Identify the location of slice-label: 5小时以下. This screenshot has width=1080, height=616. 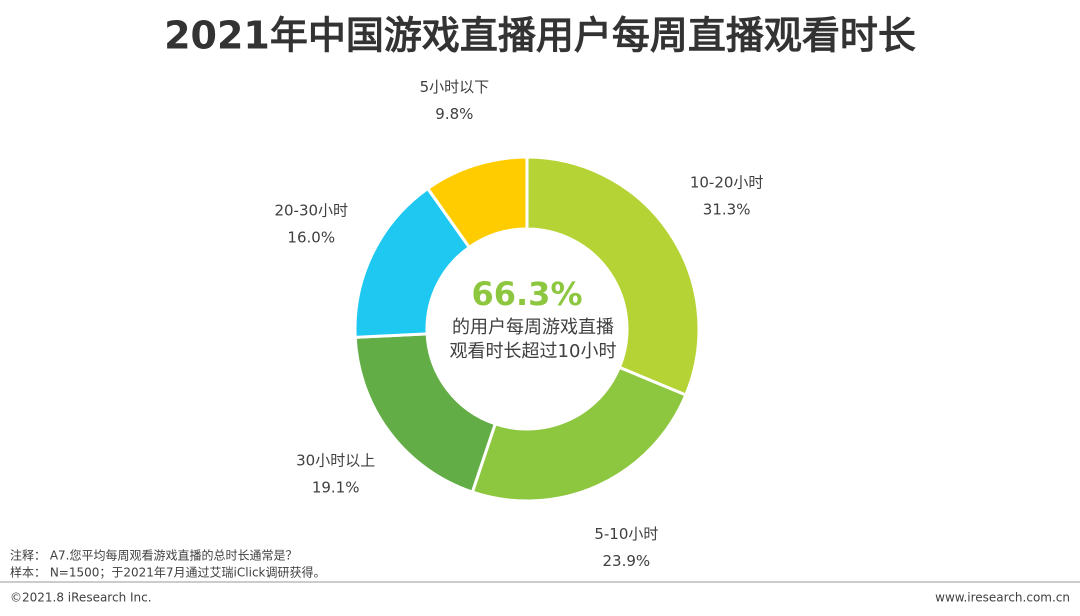
(455, 87).